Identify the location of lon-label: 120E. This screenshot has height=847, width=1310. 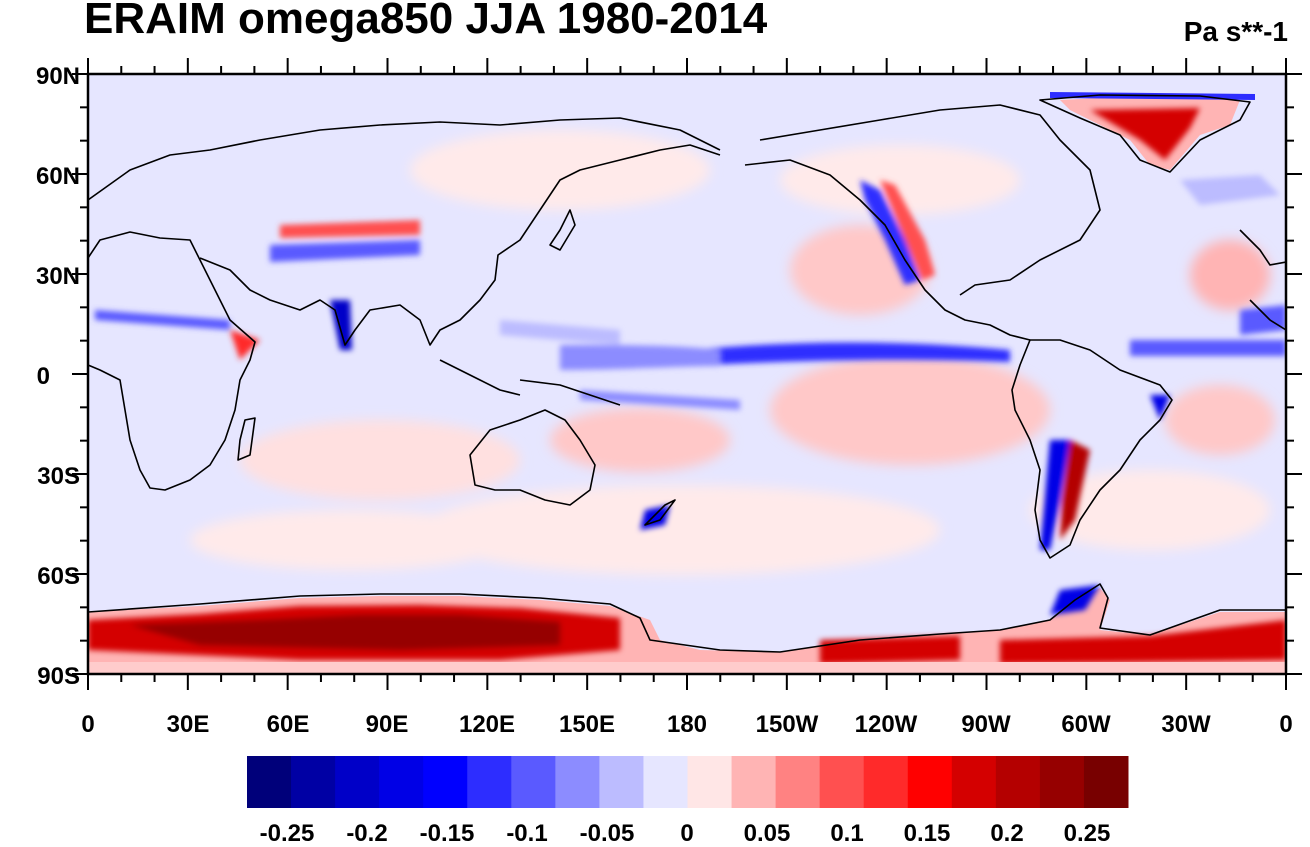
(487, 724).